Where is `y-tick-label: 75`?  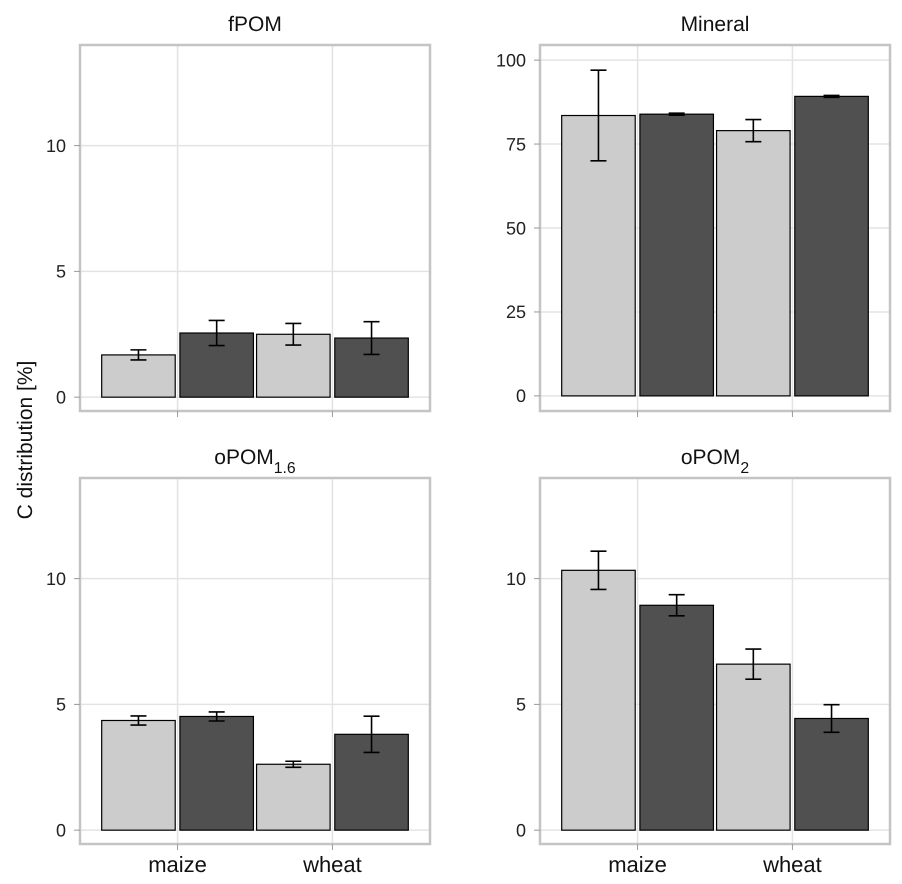 y-tick-label: 75 is located at coordinates (516, 144).